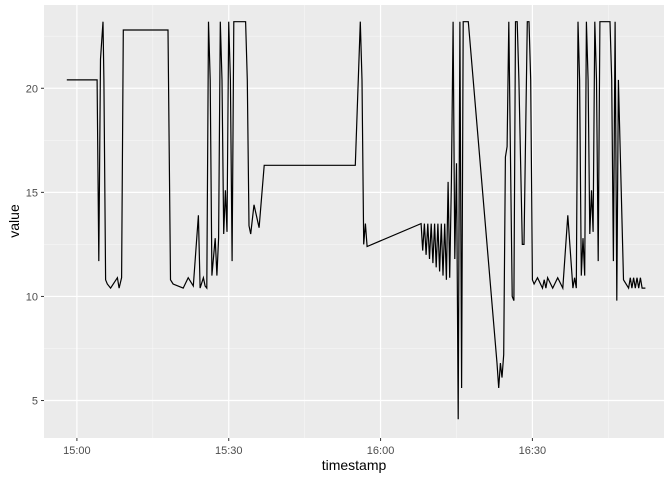  What do you see at coordinates (304, 447) in the screenshot?
I see `x-axis: 15:00 15:30 16:00 16:30` at bounding box center [304, 447].